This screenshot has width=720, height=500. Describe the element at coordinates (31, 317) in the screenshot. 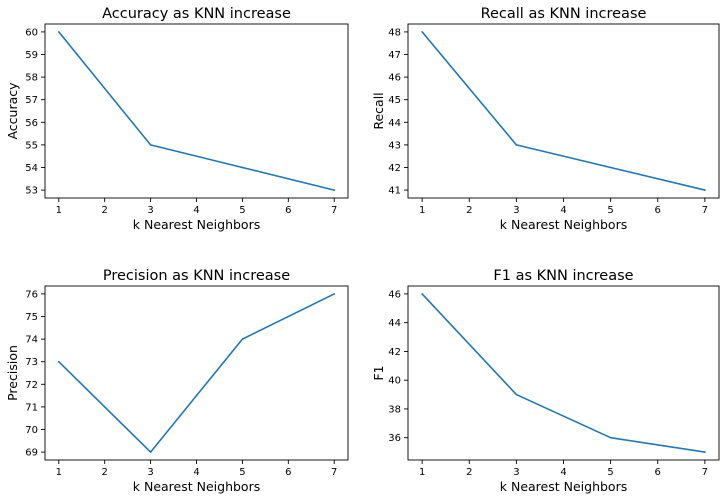

I see `y-tick-label: 75` at that location.